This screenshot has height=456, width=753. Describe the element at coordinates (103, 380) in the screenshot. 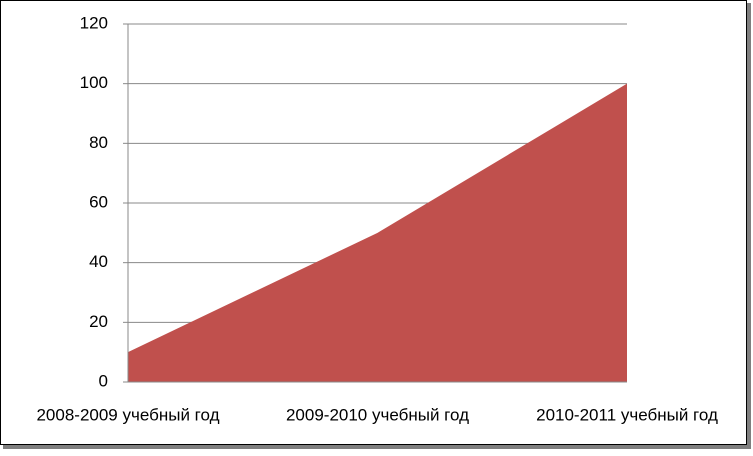

I see `y-tick-label: 0` at that location.